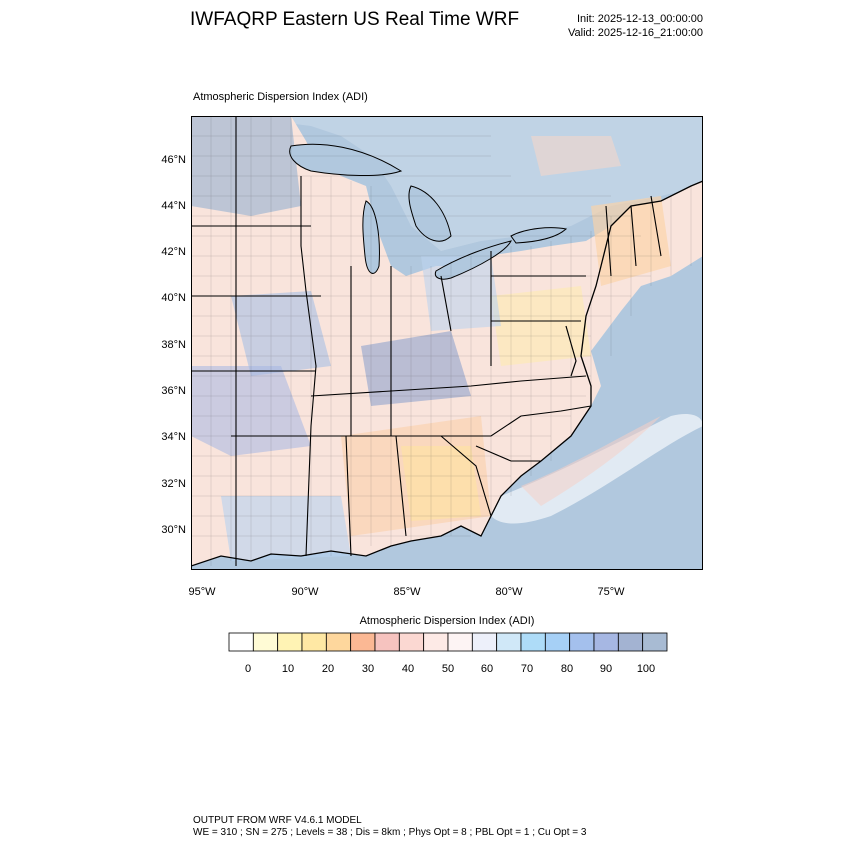  I want to click on lat-label-30: 30°N, so click(173, 530).